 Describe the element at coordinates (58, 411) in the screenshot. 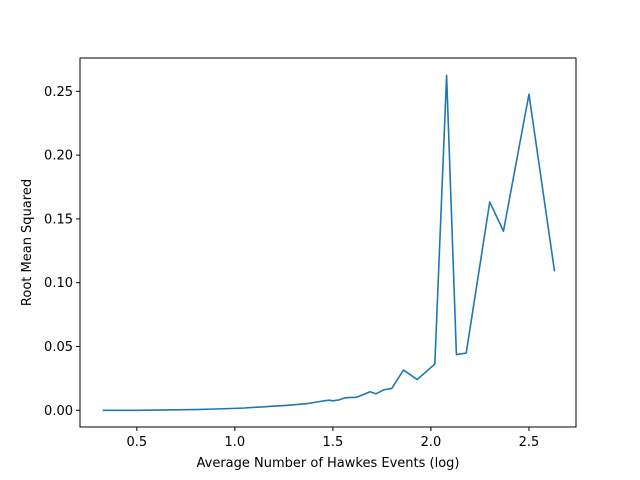

I see `y-tick-label: 0.00` at that location.